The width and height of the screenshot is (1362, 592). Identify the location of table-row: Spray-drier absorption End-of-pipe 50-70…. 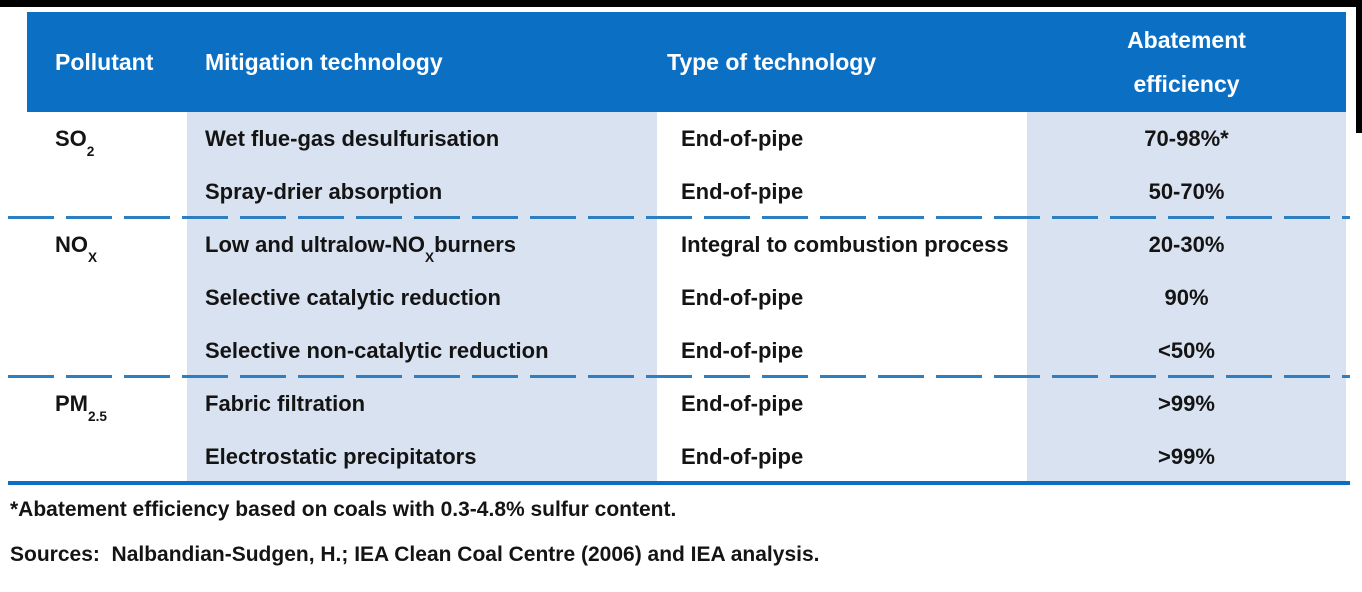
(686, 191).